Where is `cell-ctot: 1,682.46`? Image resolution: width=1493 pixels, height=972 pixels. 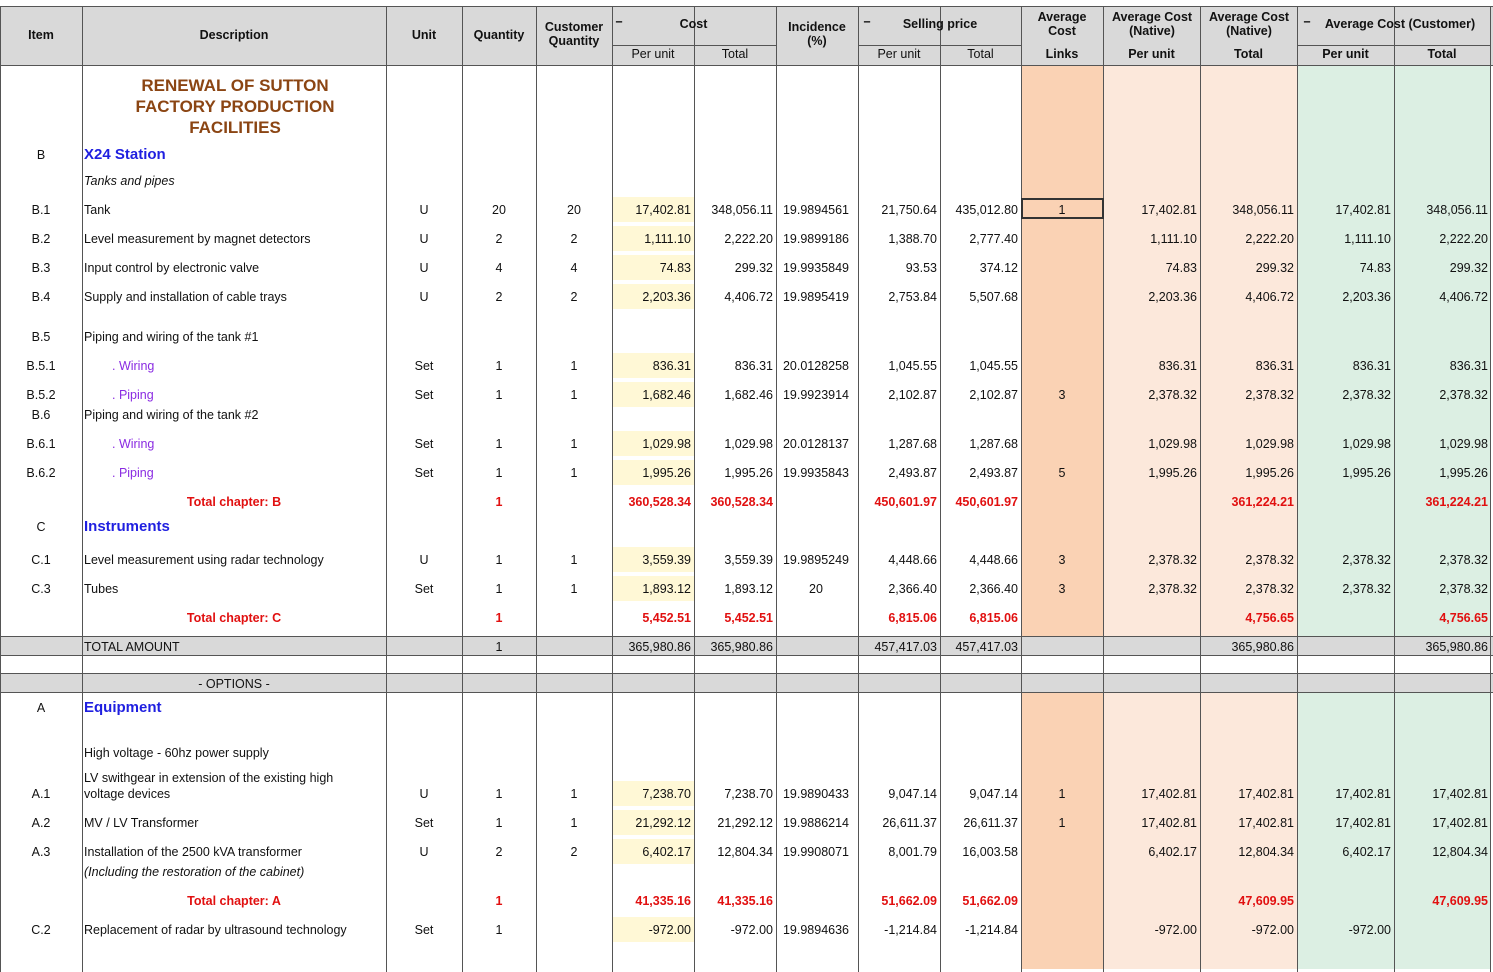 cell-ctot: 1,682.46 is located at coordinates (748, 395).